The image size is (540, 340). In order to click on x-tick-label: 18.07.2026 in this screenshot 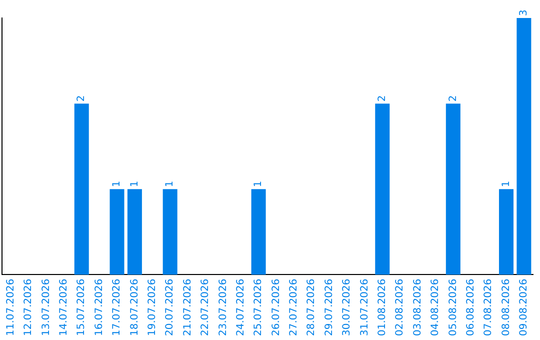, I will do `click(134, 307)`.